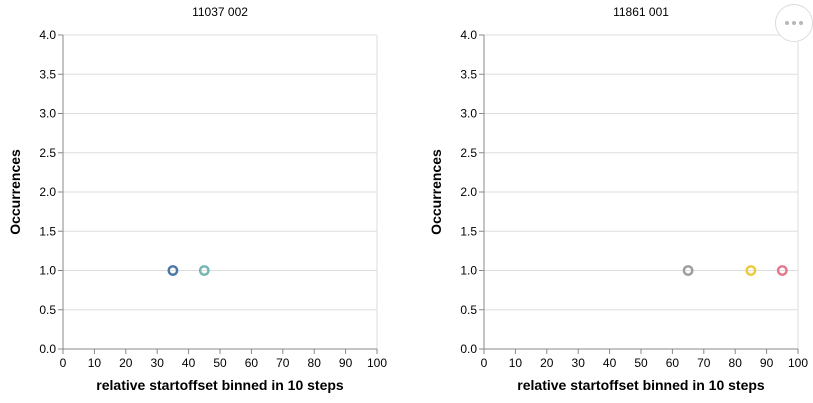 This screenshot has width=813, height=403. I want to click on chart-title: 11861 001, so click(641, 12).